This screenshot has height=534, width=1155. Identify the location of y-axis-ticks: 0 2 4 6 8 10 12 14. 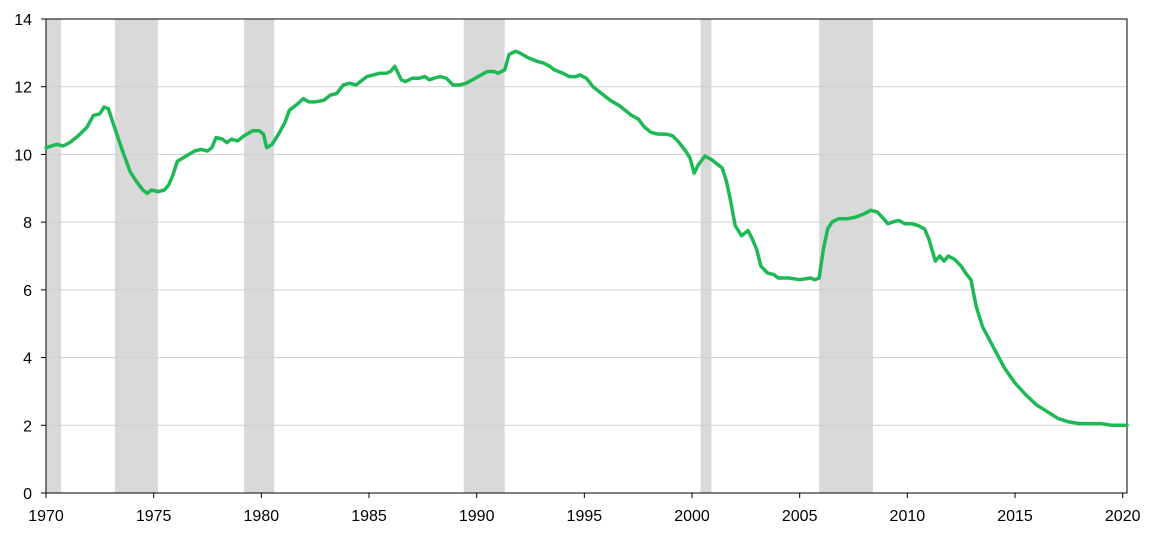
(30, 257).